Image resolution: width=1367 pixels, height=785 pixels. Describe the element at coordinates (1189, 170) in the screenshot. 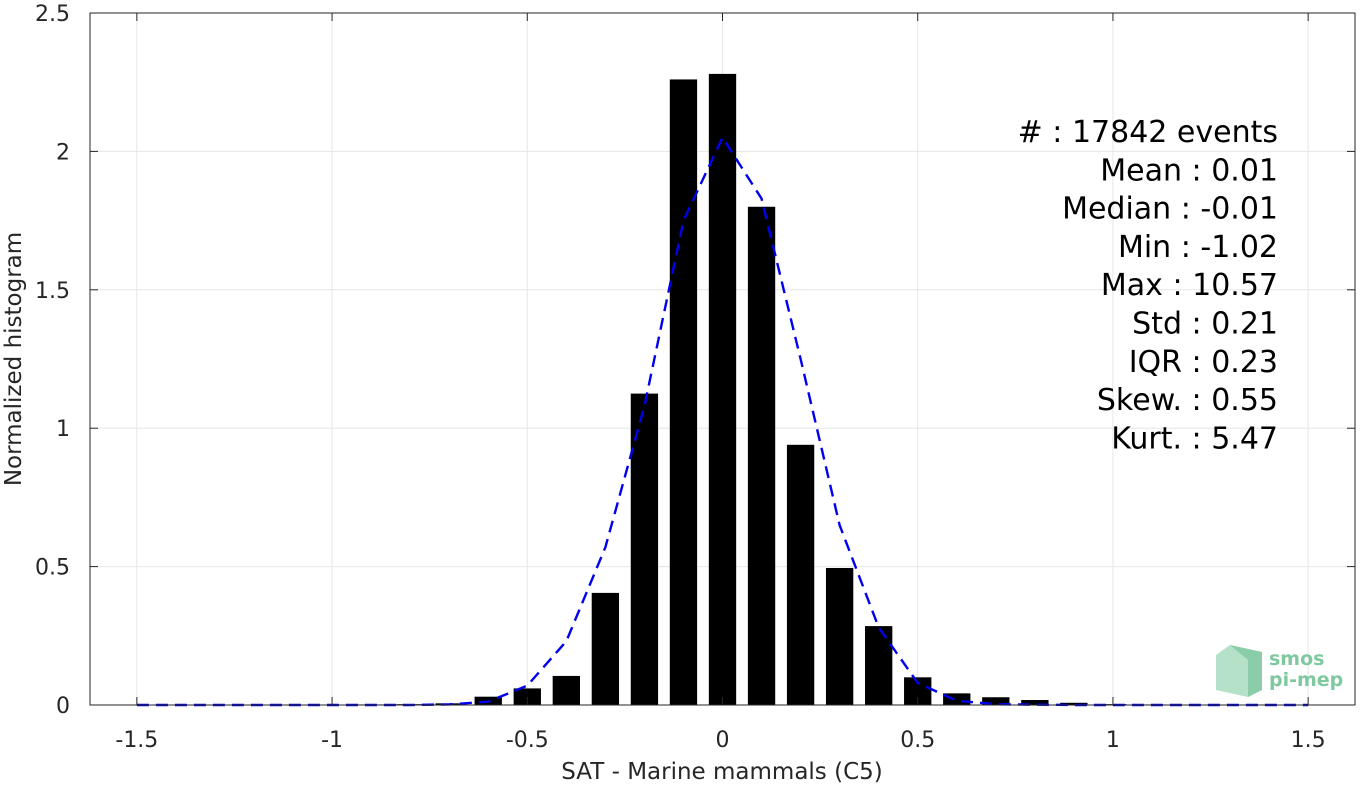

I see `stat-line: Mean : 0.01` at that location.